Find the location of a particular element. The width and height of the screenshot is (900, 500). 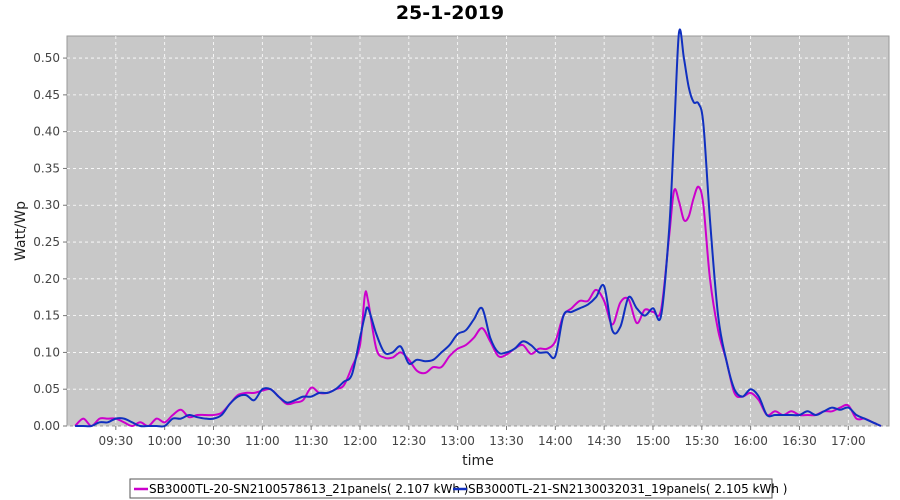

y-tick-label: 0.05 is located at coordinates (46, 389).